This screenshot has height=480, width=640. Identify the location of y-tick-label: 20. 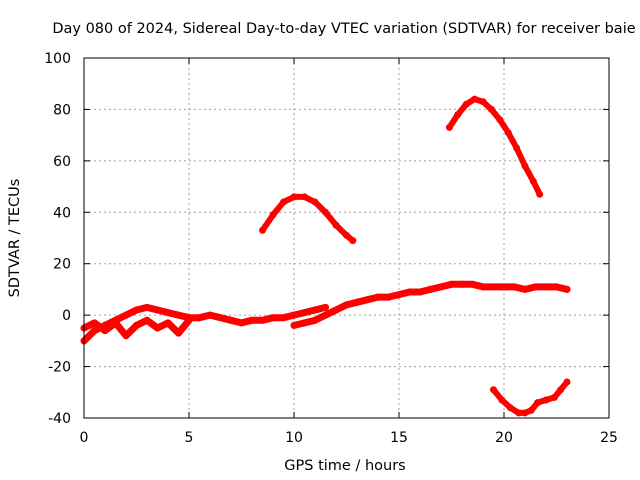
(62, 265).